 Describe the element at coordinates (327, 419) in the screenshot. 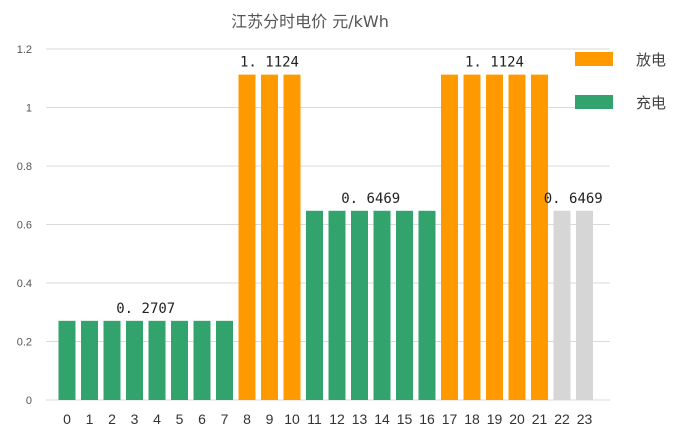

I see `x-axis-ticks: 0 1 2 3 4 5 6 7 8 9 10 11 12 13 14 15 16 17 18 19 20 21 22 23` at that location.